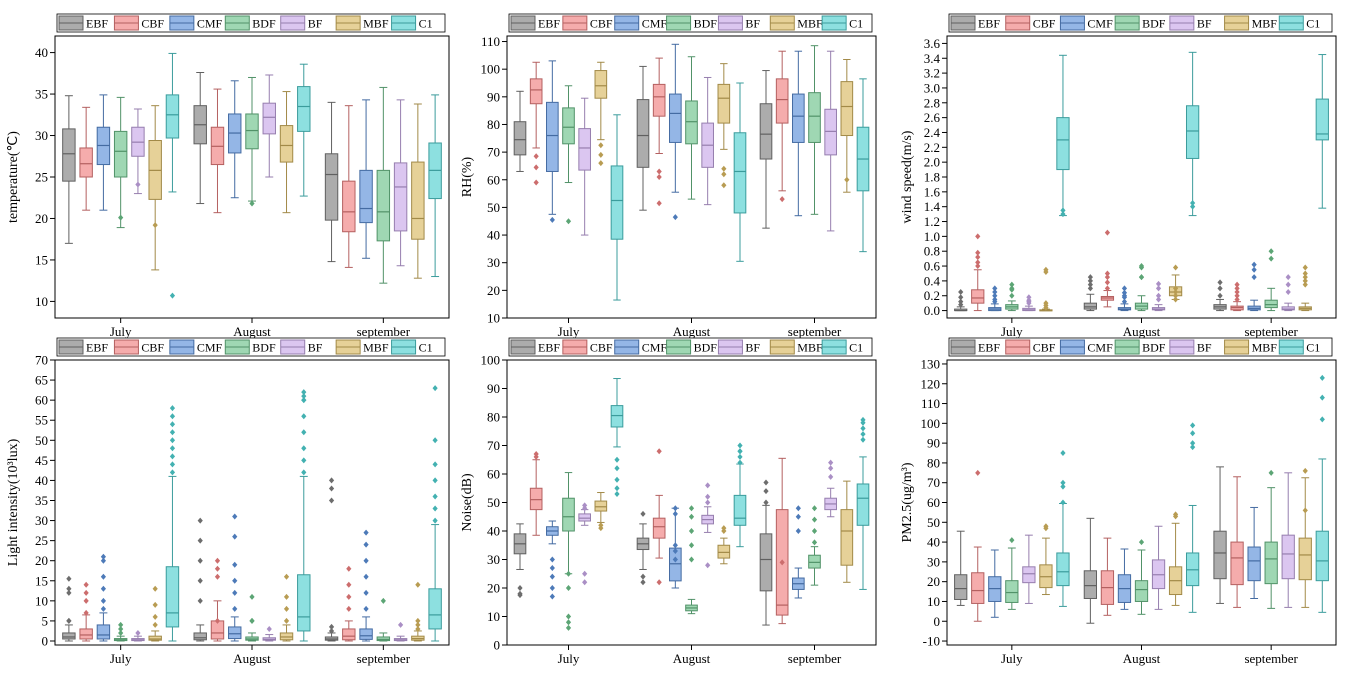  What do you see at coordinates (932, 177) in the screenshot?
I see `y-tick-label: 1.8` at bounding box center [932, 177].